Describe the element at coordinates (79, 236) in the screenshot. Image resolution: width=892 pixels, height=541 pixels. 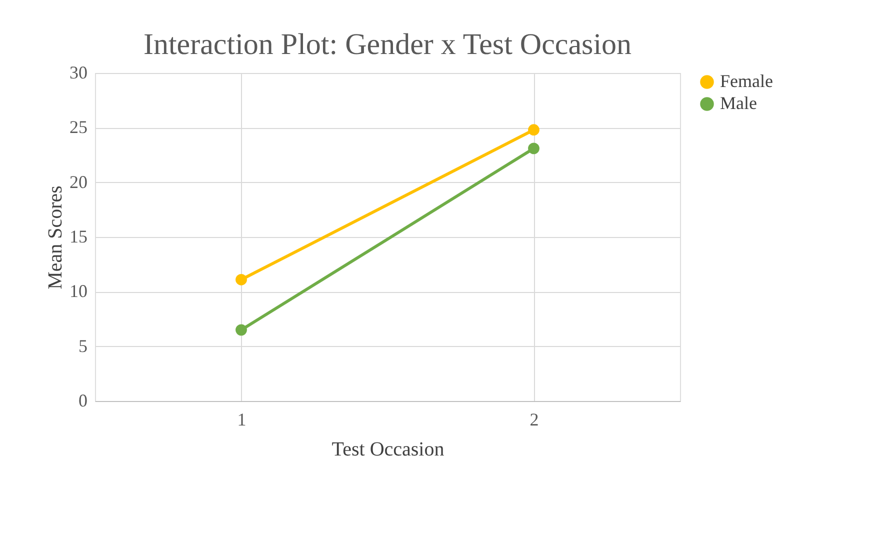
I see `y-tick-label: 15` at that location.